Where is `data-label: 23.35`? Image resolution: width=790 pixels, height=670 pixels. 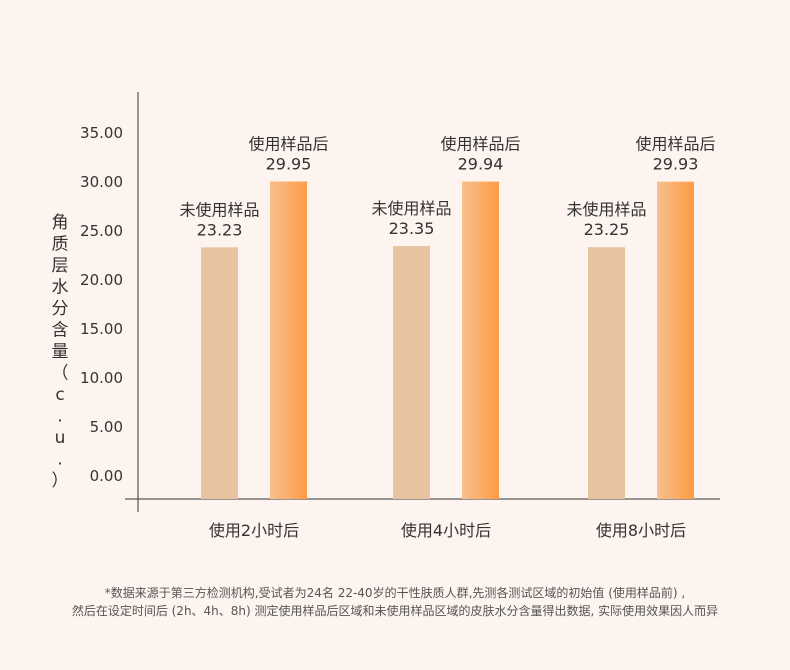
data-label: 23.35 is located at coordinates (412, 228).